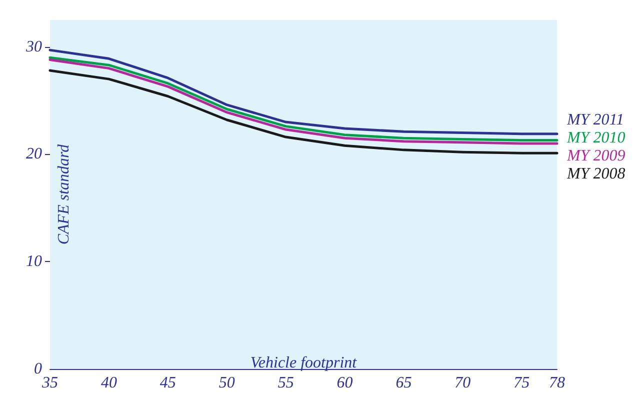  I want to click on x-tick-label: 45, so click(168, 383).